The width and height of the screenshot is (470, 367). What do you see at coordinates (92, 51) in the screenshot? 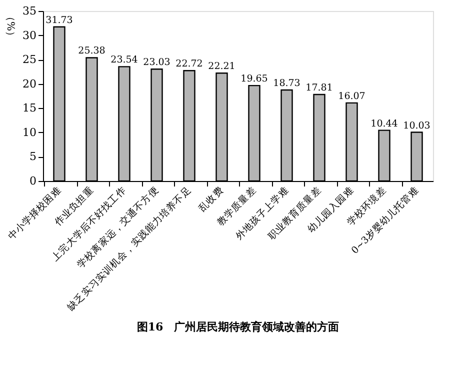
I see `data-label: 25.38` at bounding box center [92, 51].